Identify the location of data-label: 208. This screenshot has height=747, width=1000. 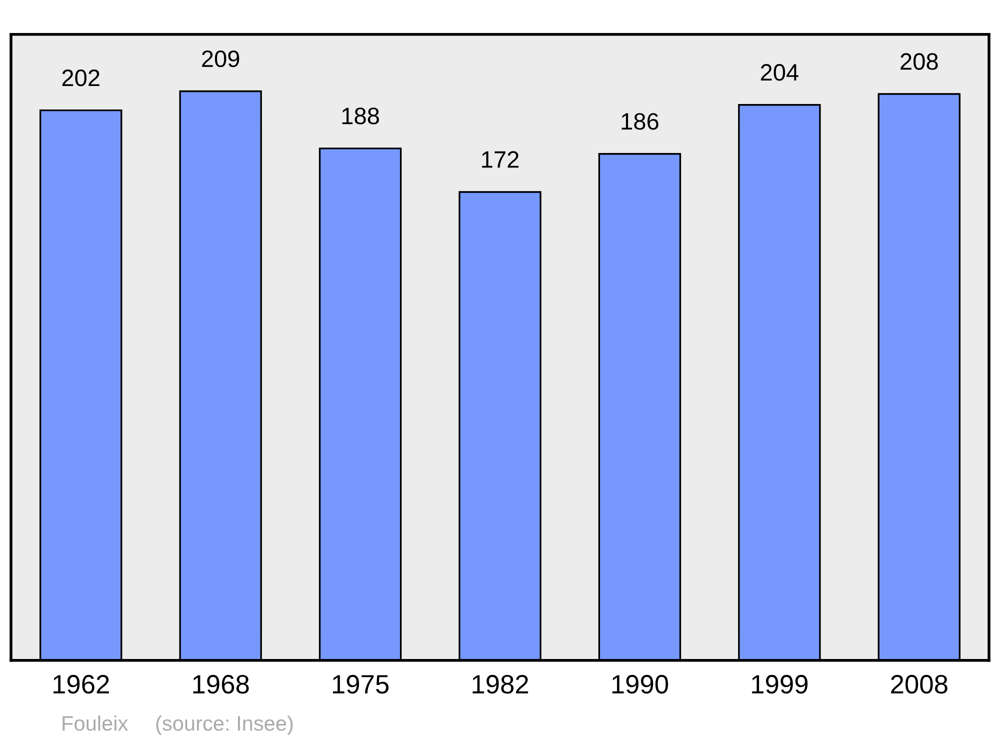
(919, 61).